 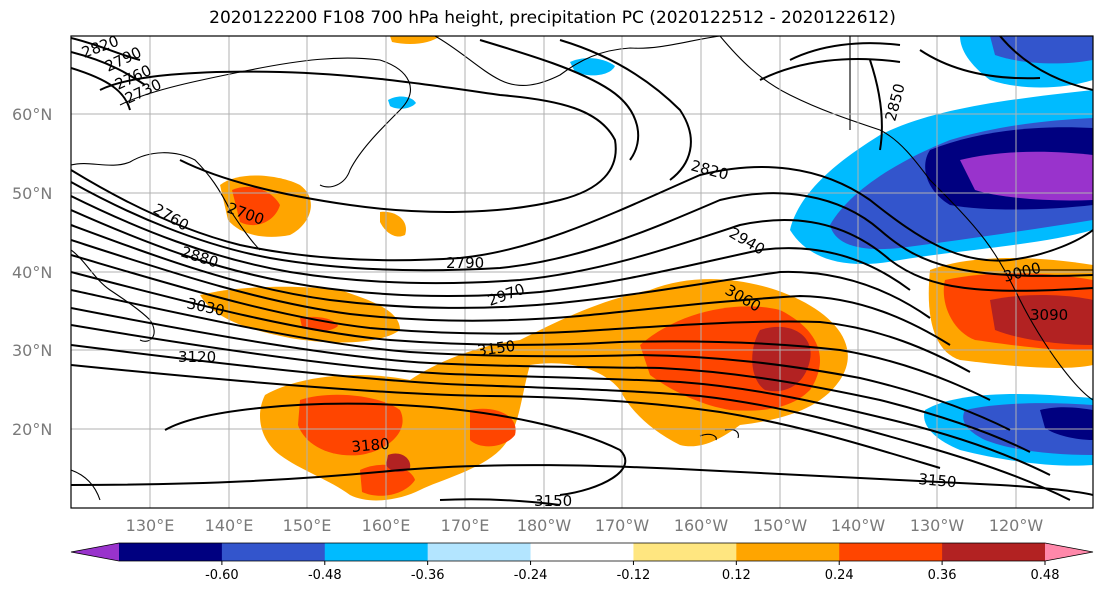 What do you see at coordinates (1049, 315) in the screenshot?
I see `contour-label: 3090` at bounding box center [1049, 315].